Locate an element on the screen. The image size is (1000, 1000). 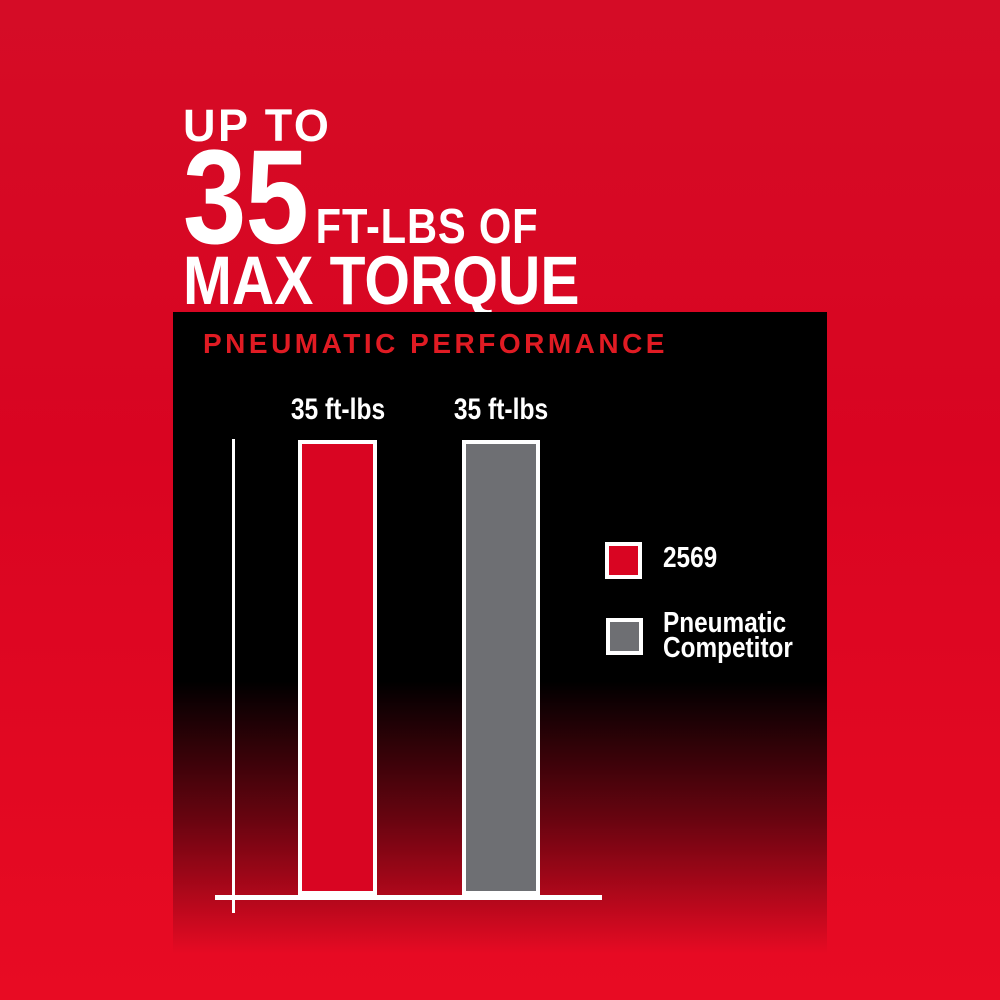
y-axis is located at coordinates (233, 676).